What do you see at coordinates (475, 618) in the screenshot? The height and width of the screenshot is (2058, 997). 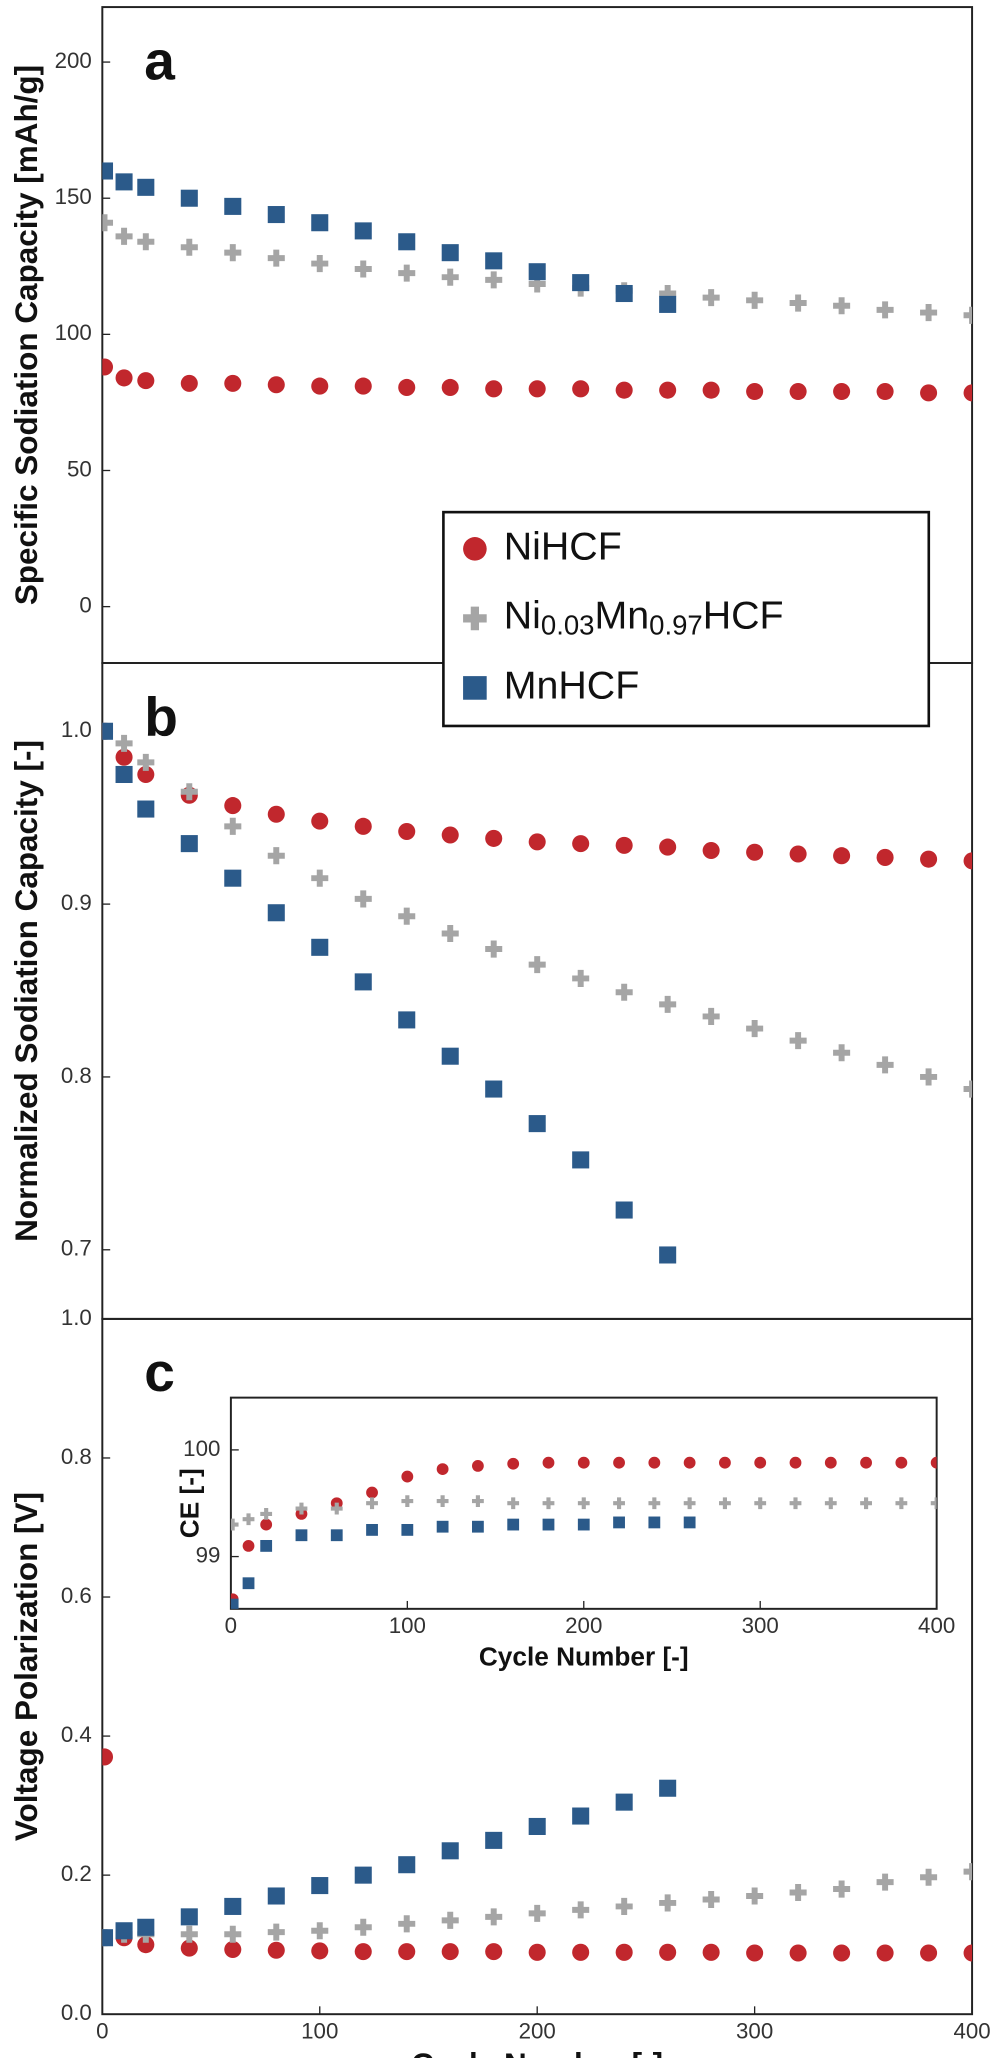 I see `legend-marker` at bounding box center [475, 618].